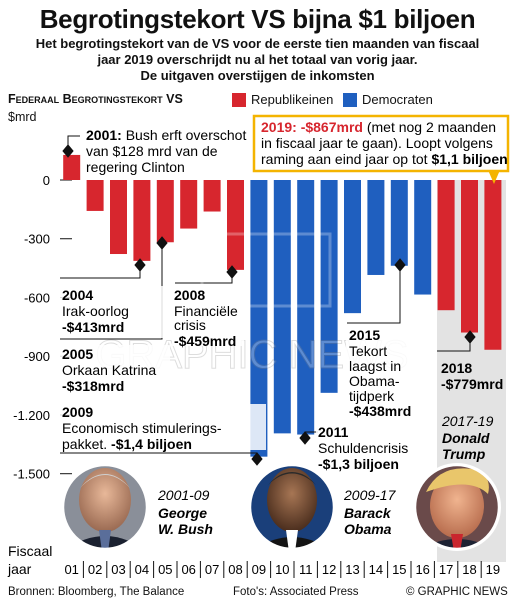 This screenshot has height=605, width=515. Describe the element at coordinates (333, 432) in the screenshot. I see `svg-text: 2011` at that location.